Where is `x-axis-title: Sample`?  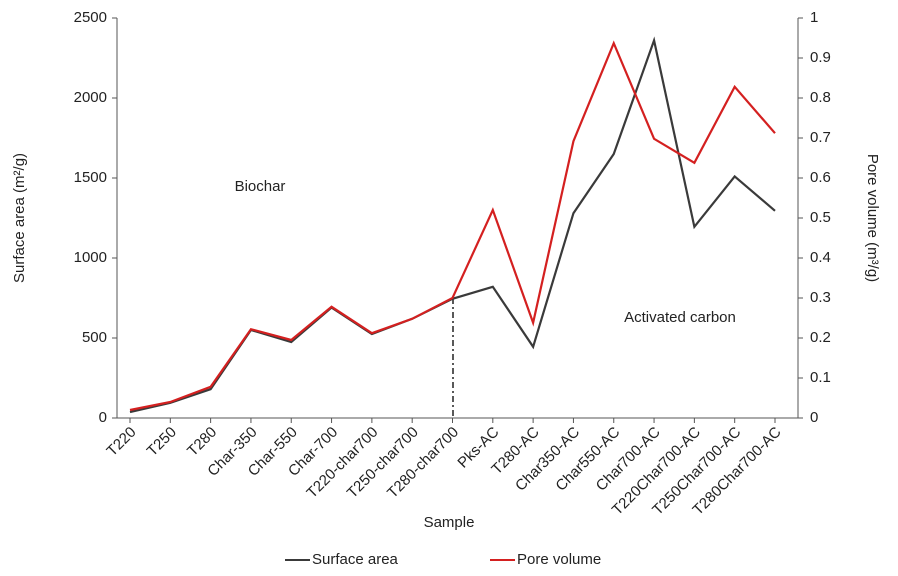
x-axis-title: Sample is located at coordinates (449, 522).